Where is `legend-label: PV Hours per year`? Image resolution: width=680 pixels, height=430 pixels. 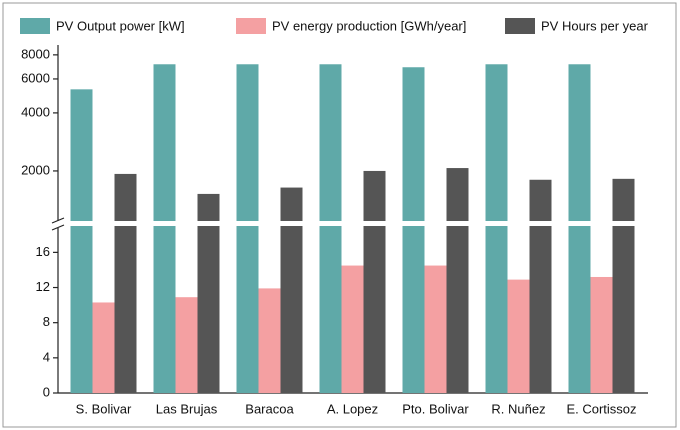 legend-label: PV Hours per year is located at coordinates (595, 25).